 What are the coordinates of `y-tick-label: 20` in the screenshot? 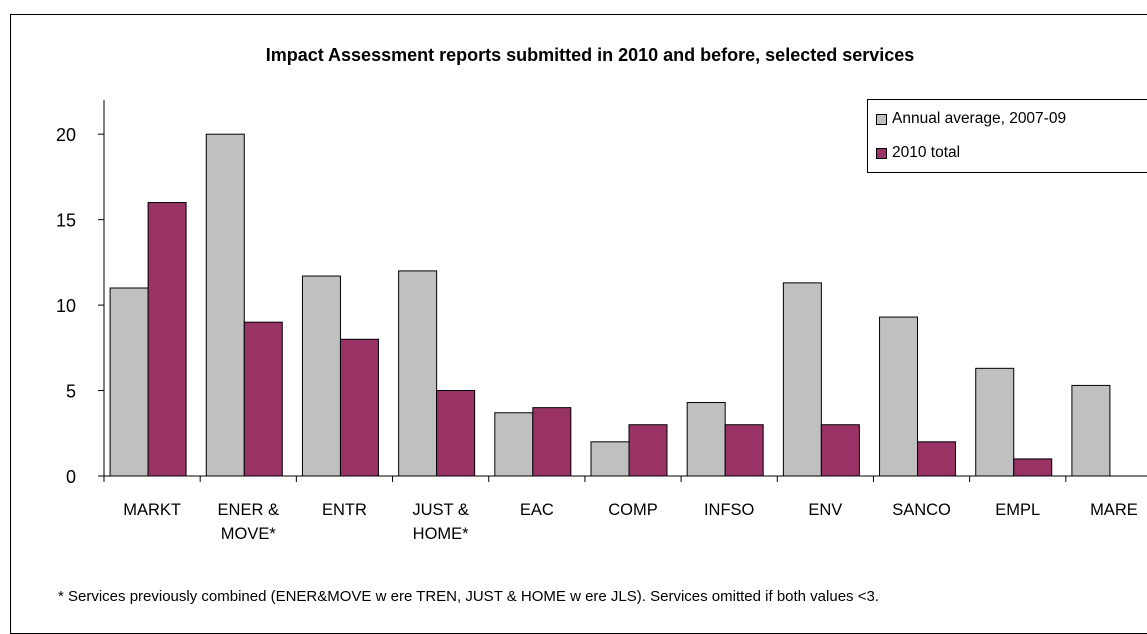 It's located at (66, 135).